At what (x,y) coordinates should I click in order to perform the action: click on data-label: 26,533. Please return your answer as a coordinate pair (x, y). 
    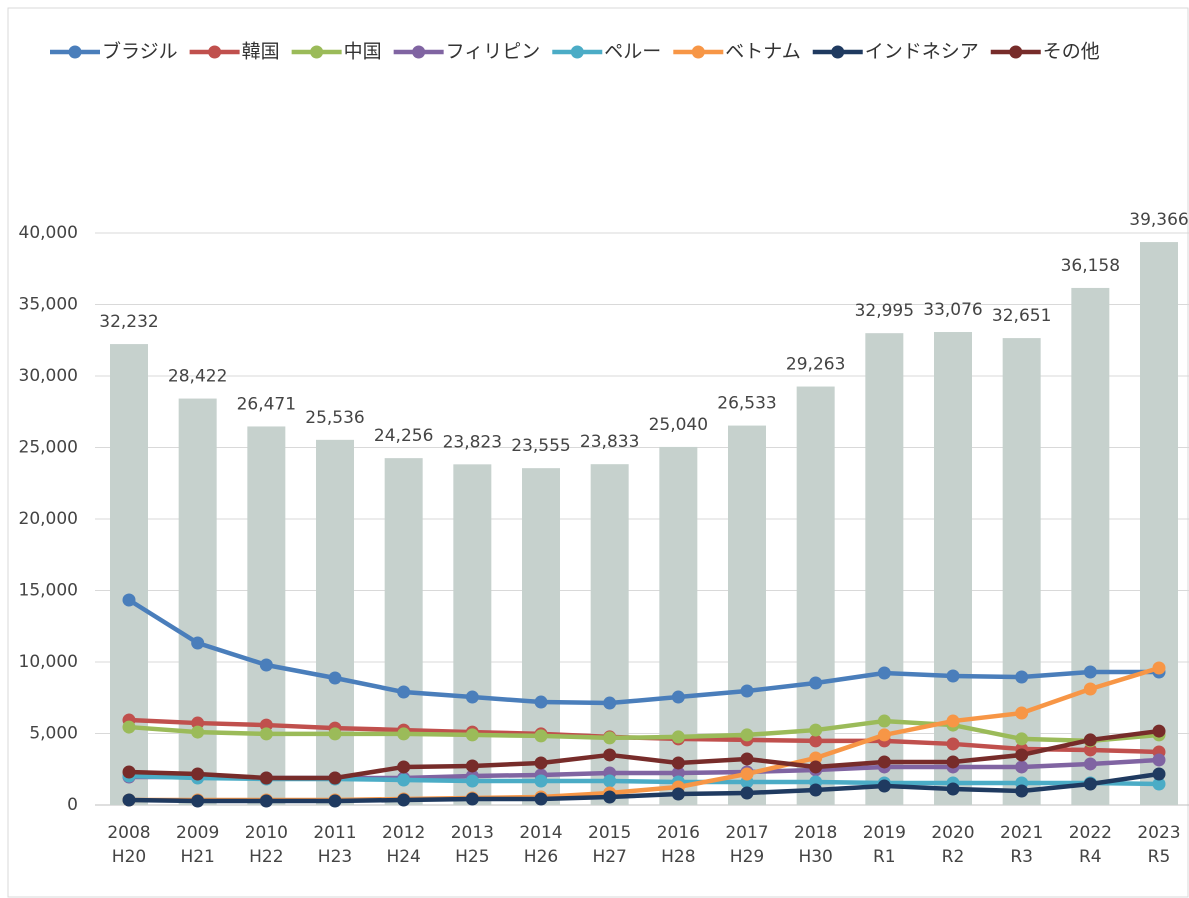
    Looking at the image, I should click on (746, 404).